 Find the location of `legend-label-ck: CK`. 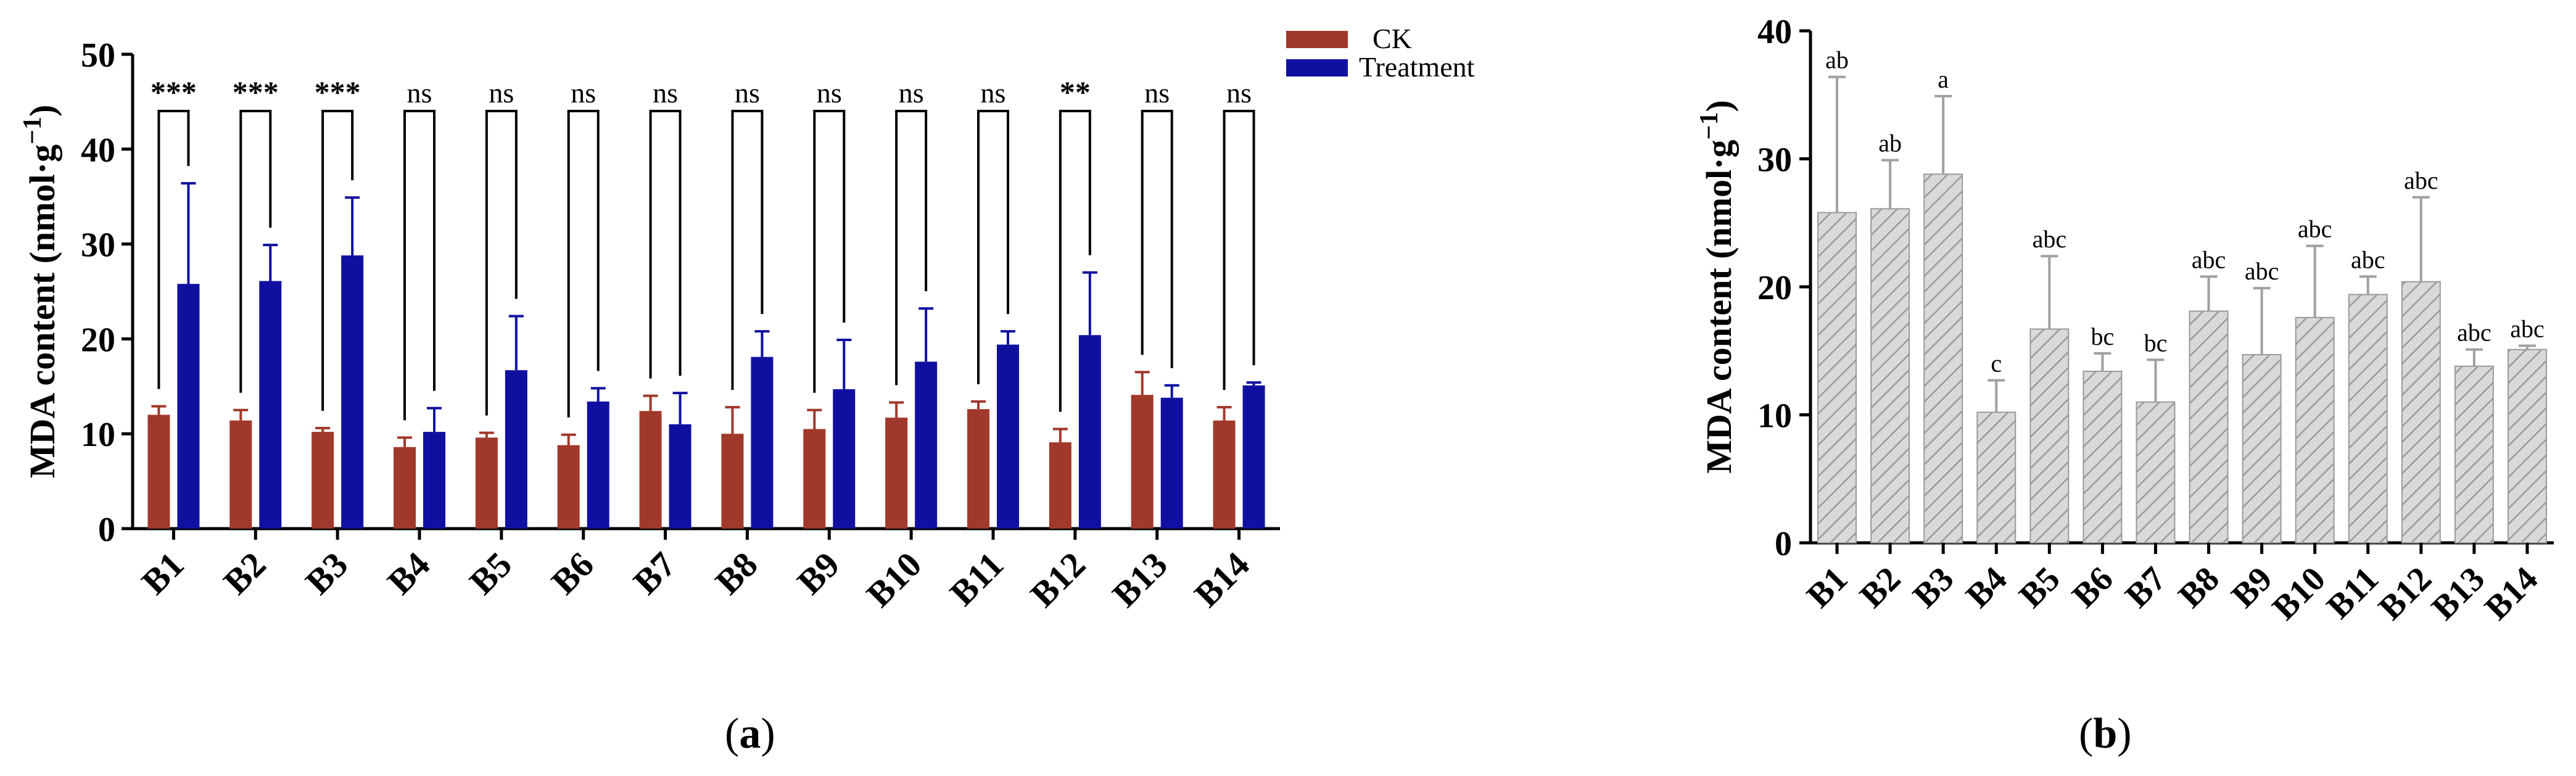

legend-label-ck: CK is located at coordinates (1392, 38).